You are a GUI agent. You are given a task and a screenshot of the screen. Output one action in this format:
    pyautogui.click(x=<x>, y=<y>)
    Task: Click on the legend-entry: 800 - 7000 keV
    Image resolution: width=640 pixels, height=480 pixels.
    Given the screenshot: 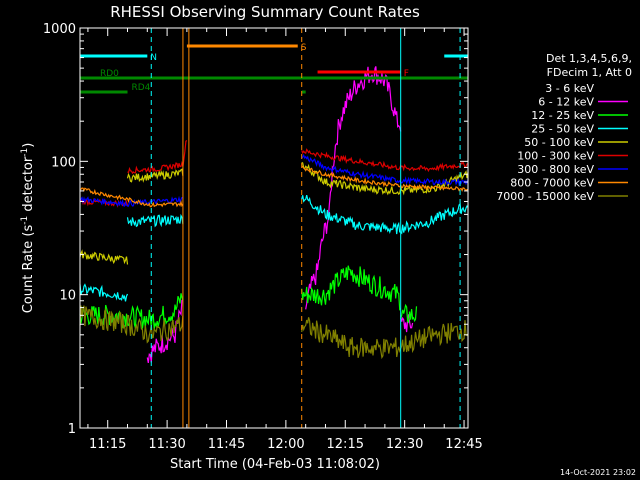 What is the action you would take?
    pyautogui.click(x=552, y=183)
    